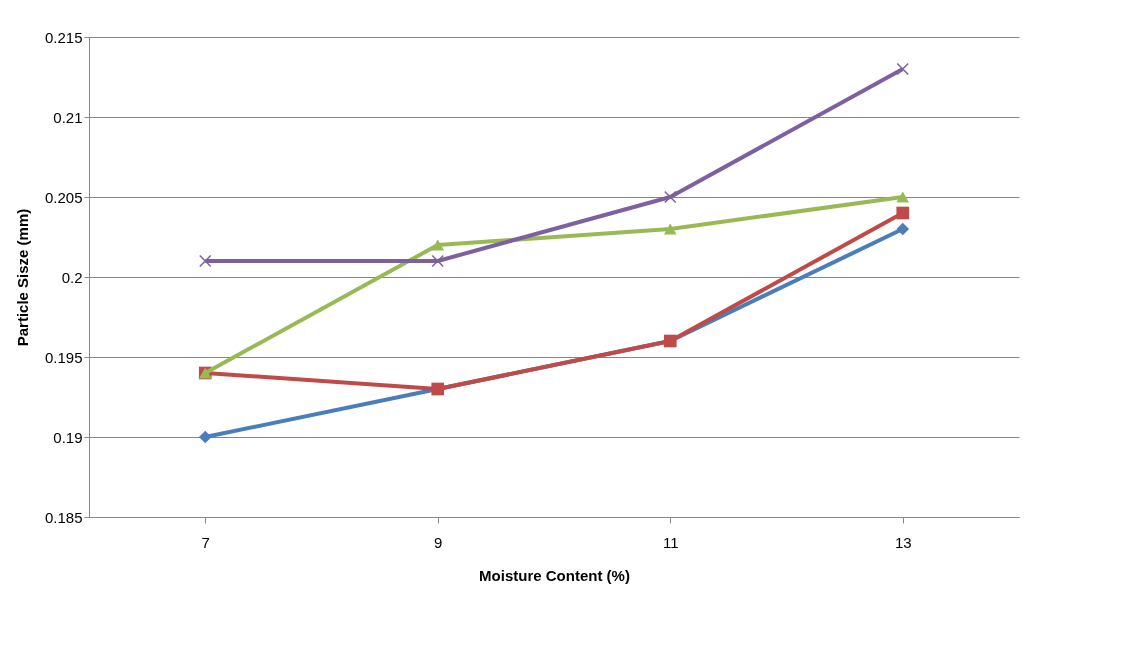  I want to click on y-tick-label: 0.195, so click(63, 357).